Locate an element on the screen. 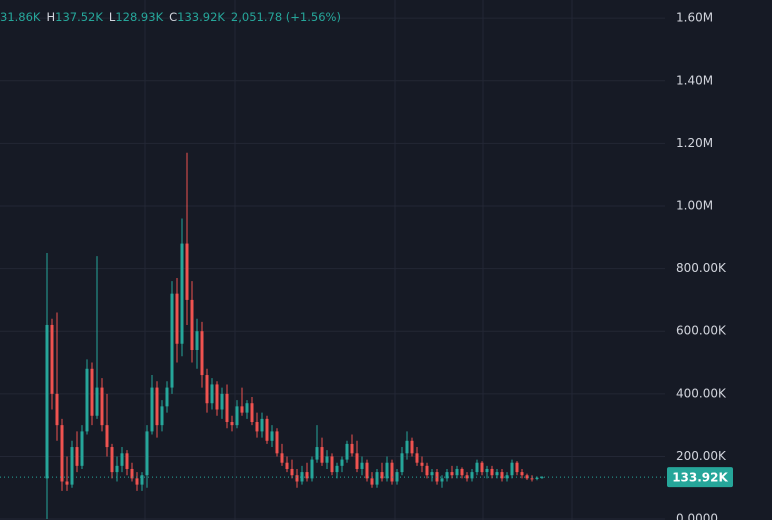 The height and width of the screenshot is (520, 772). close-value: 133.92K is located at coordinates (201, 17).